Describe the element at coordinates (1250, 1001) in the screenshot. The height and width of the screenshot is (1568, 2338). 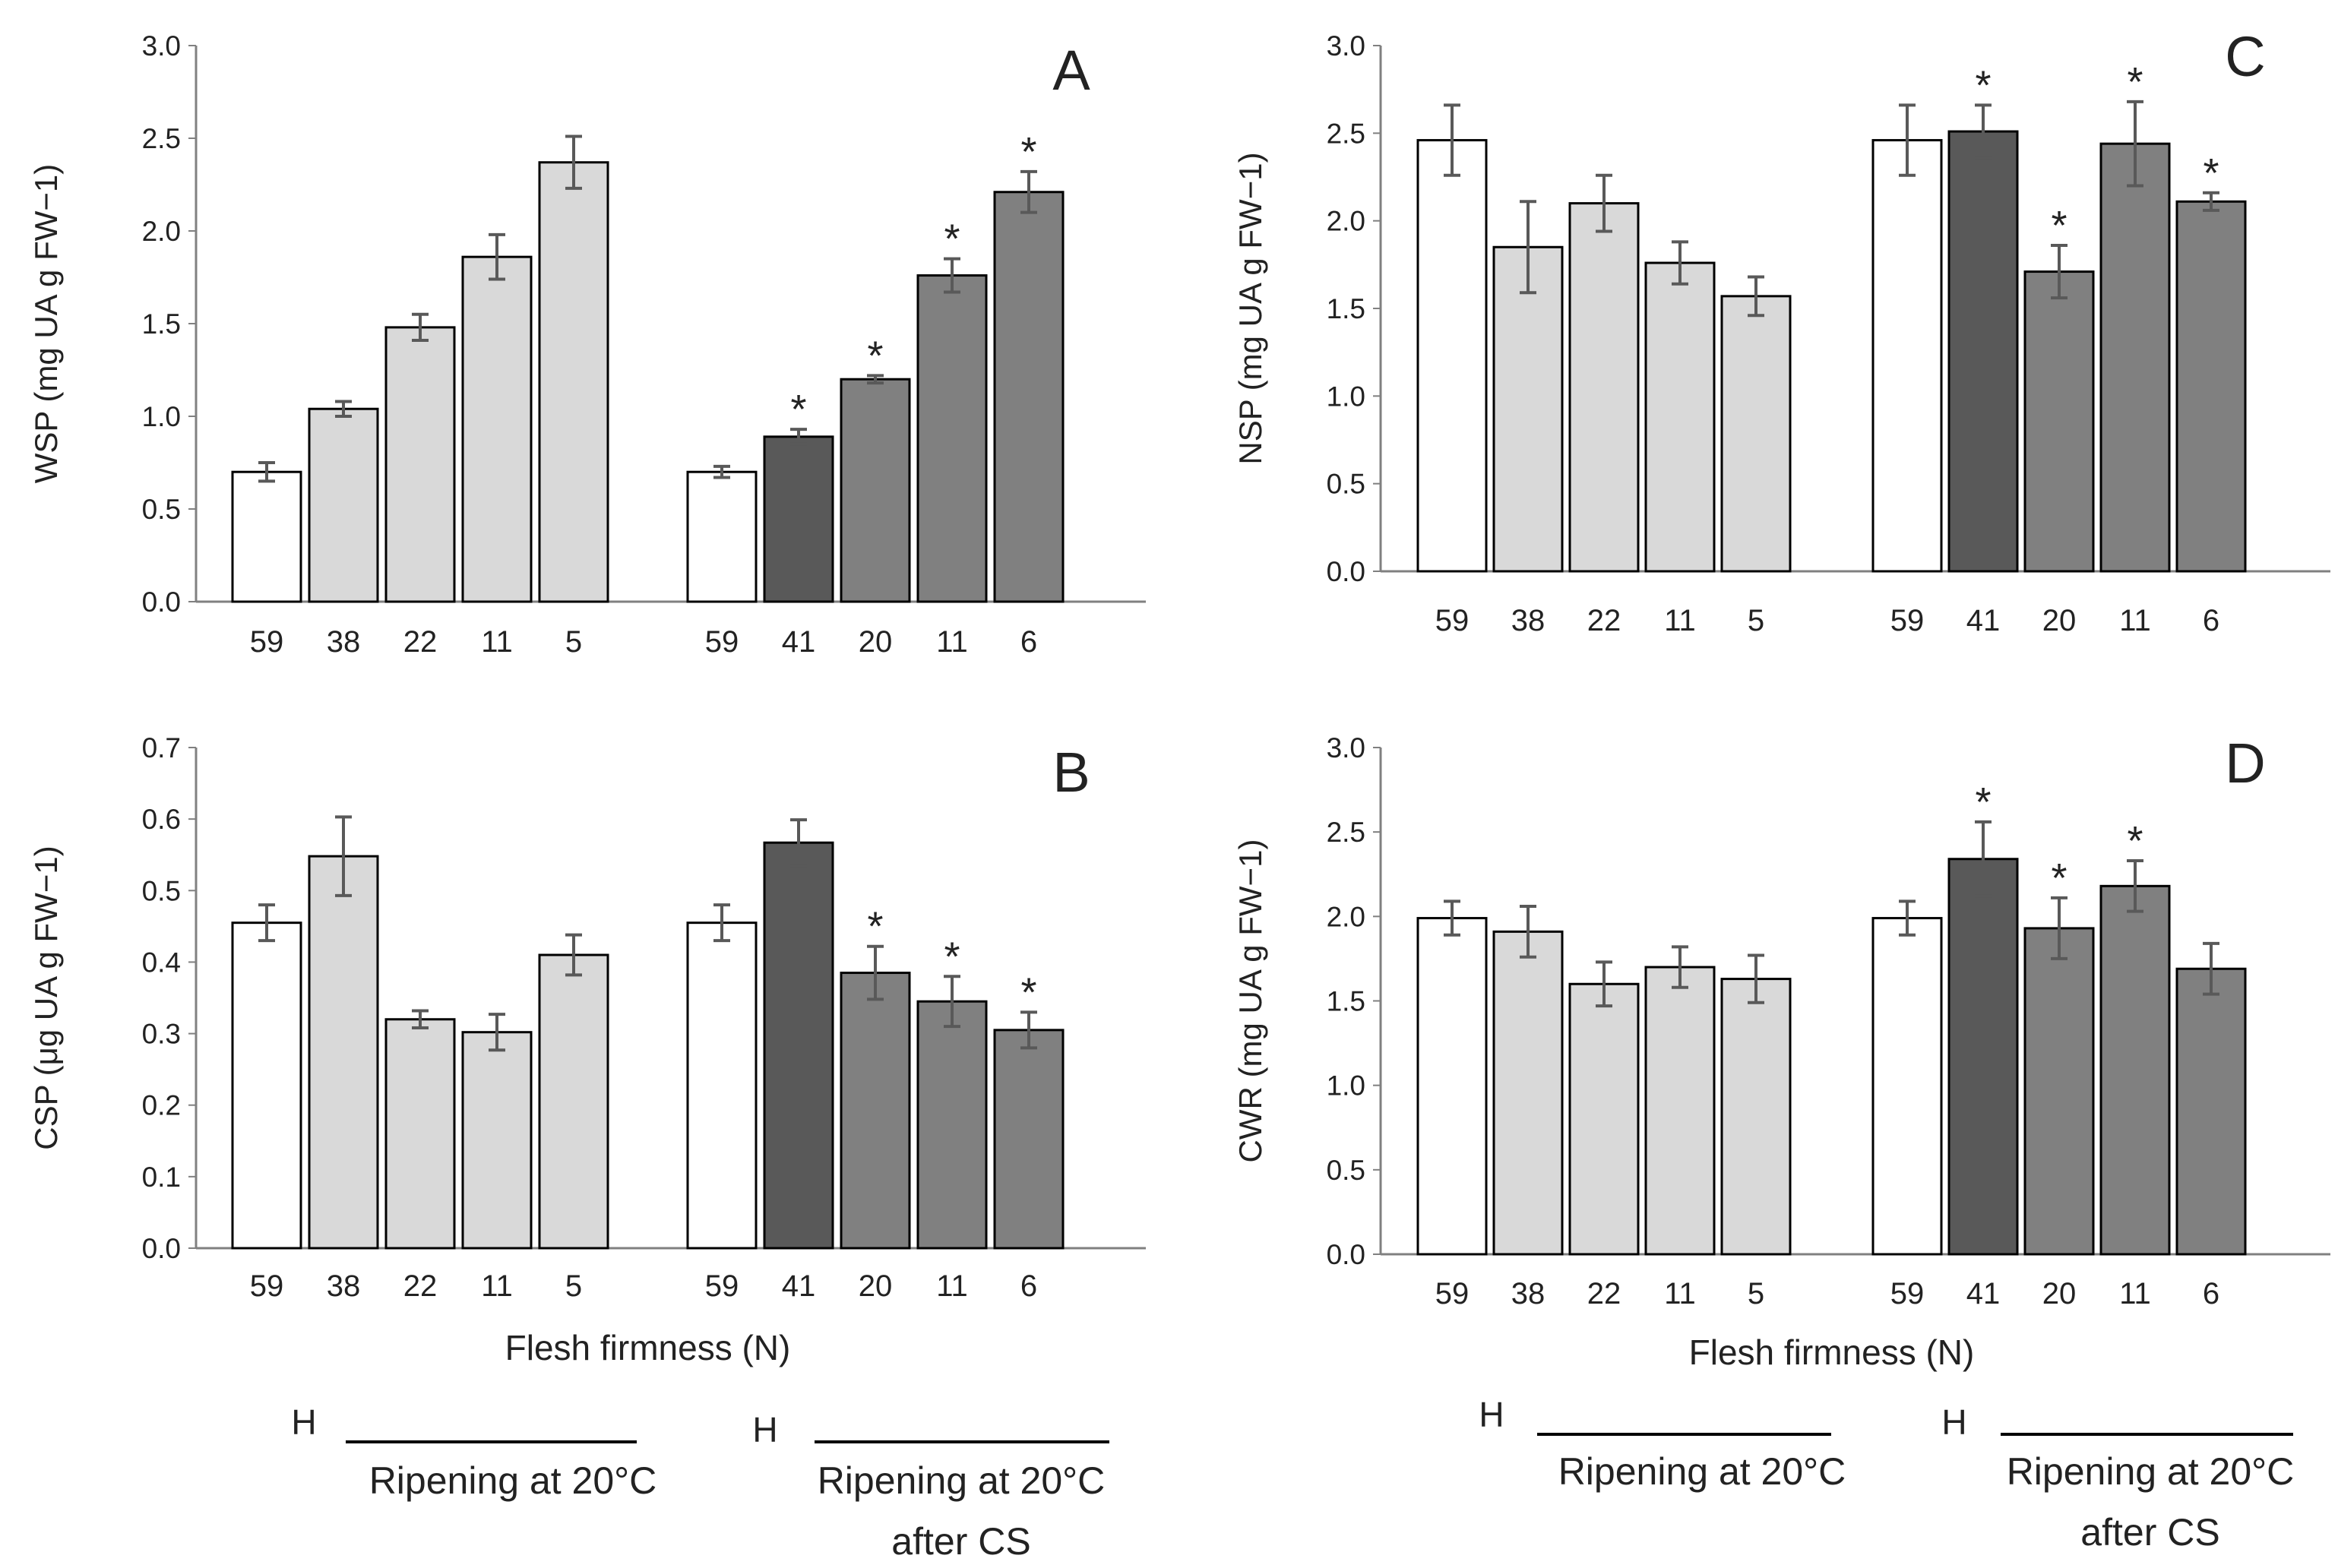
I see `y-axis-label: CWR (mg UA g FW−1)` at that location.